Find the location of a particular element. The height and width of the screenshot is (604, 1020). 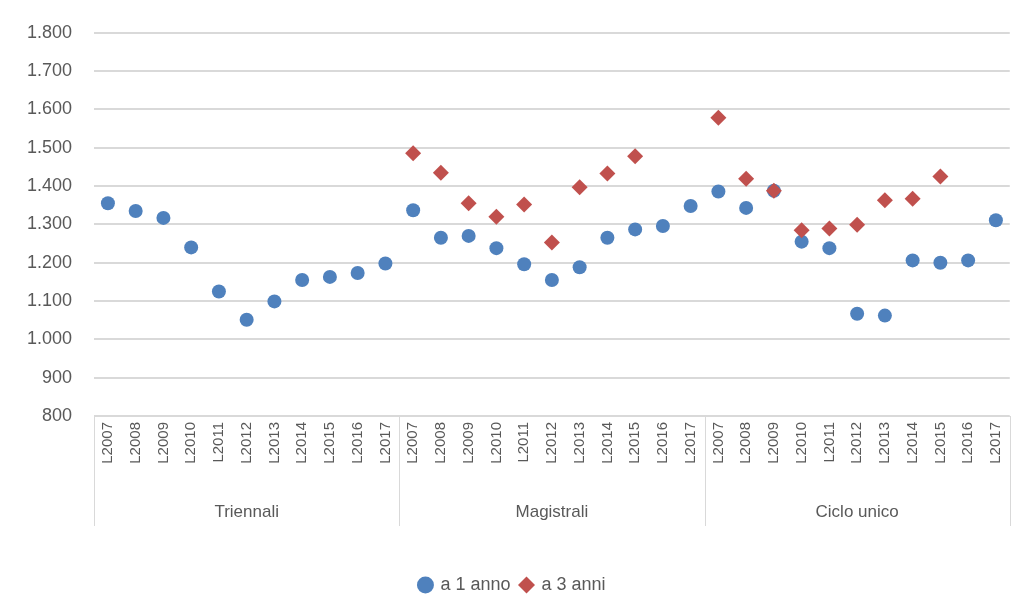

legend-label: a 1 anno is located at coordinates (475, 583).